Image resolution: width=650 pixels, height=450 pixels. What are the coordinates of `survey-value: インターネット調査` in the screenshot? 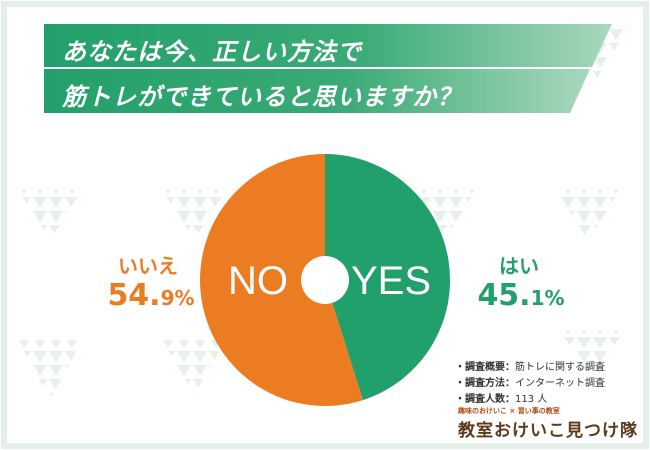 It's located at (560, 383).